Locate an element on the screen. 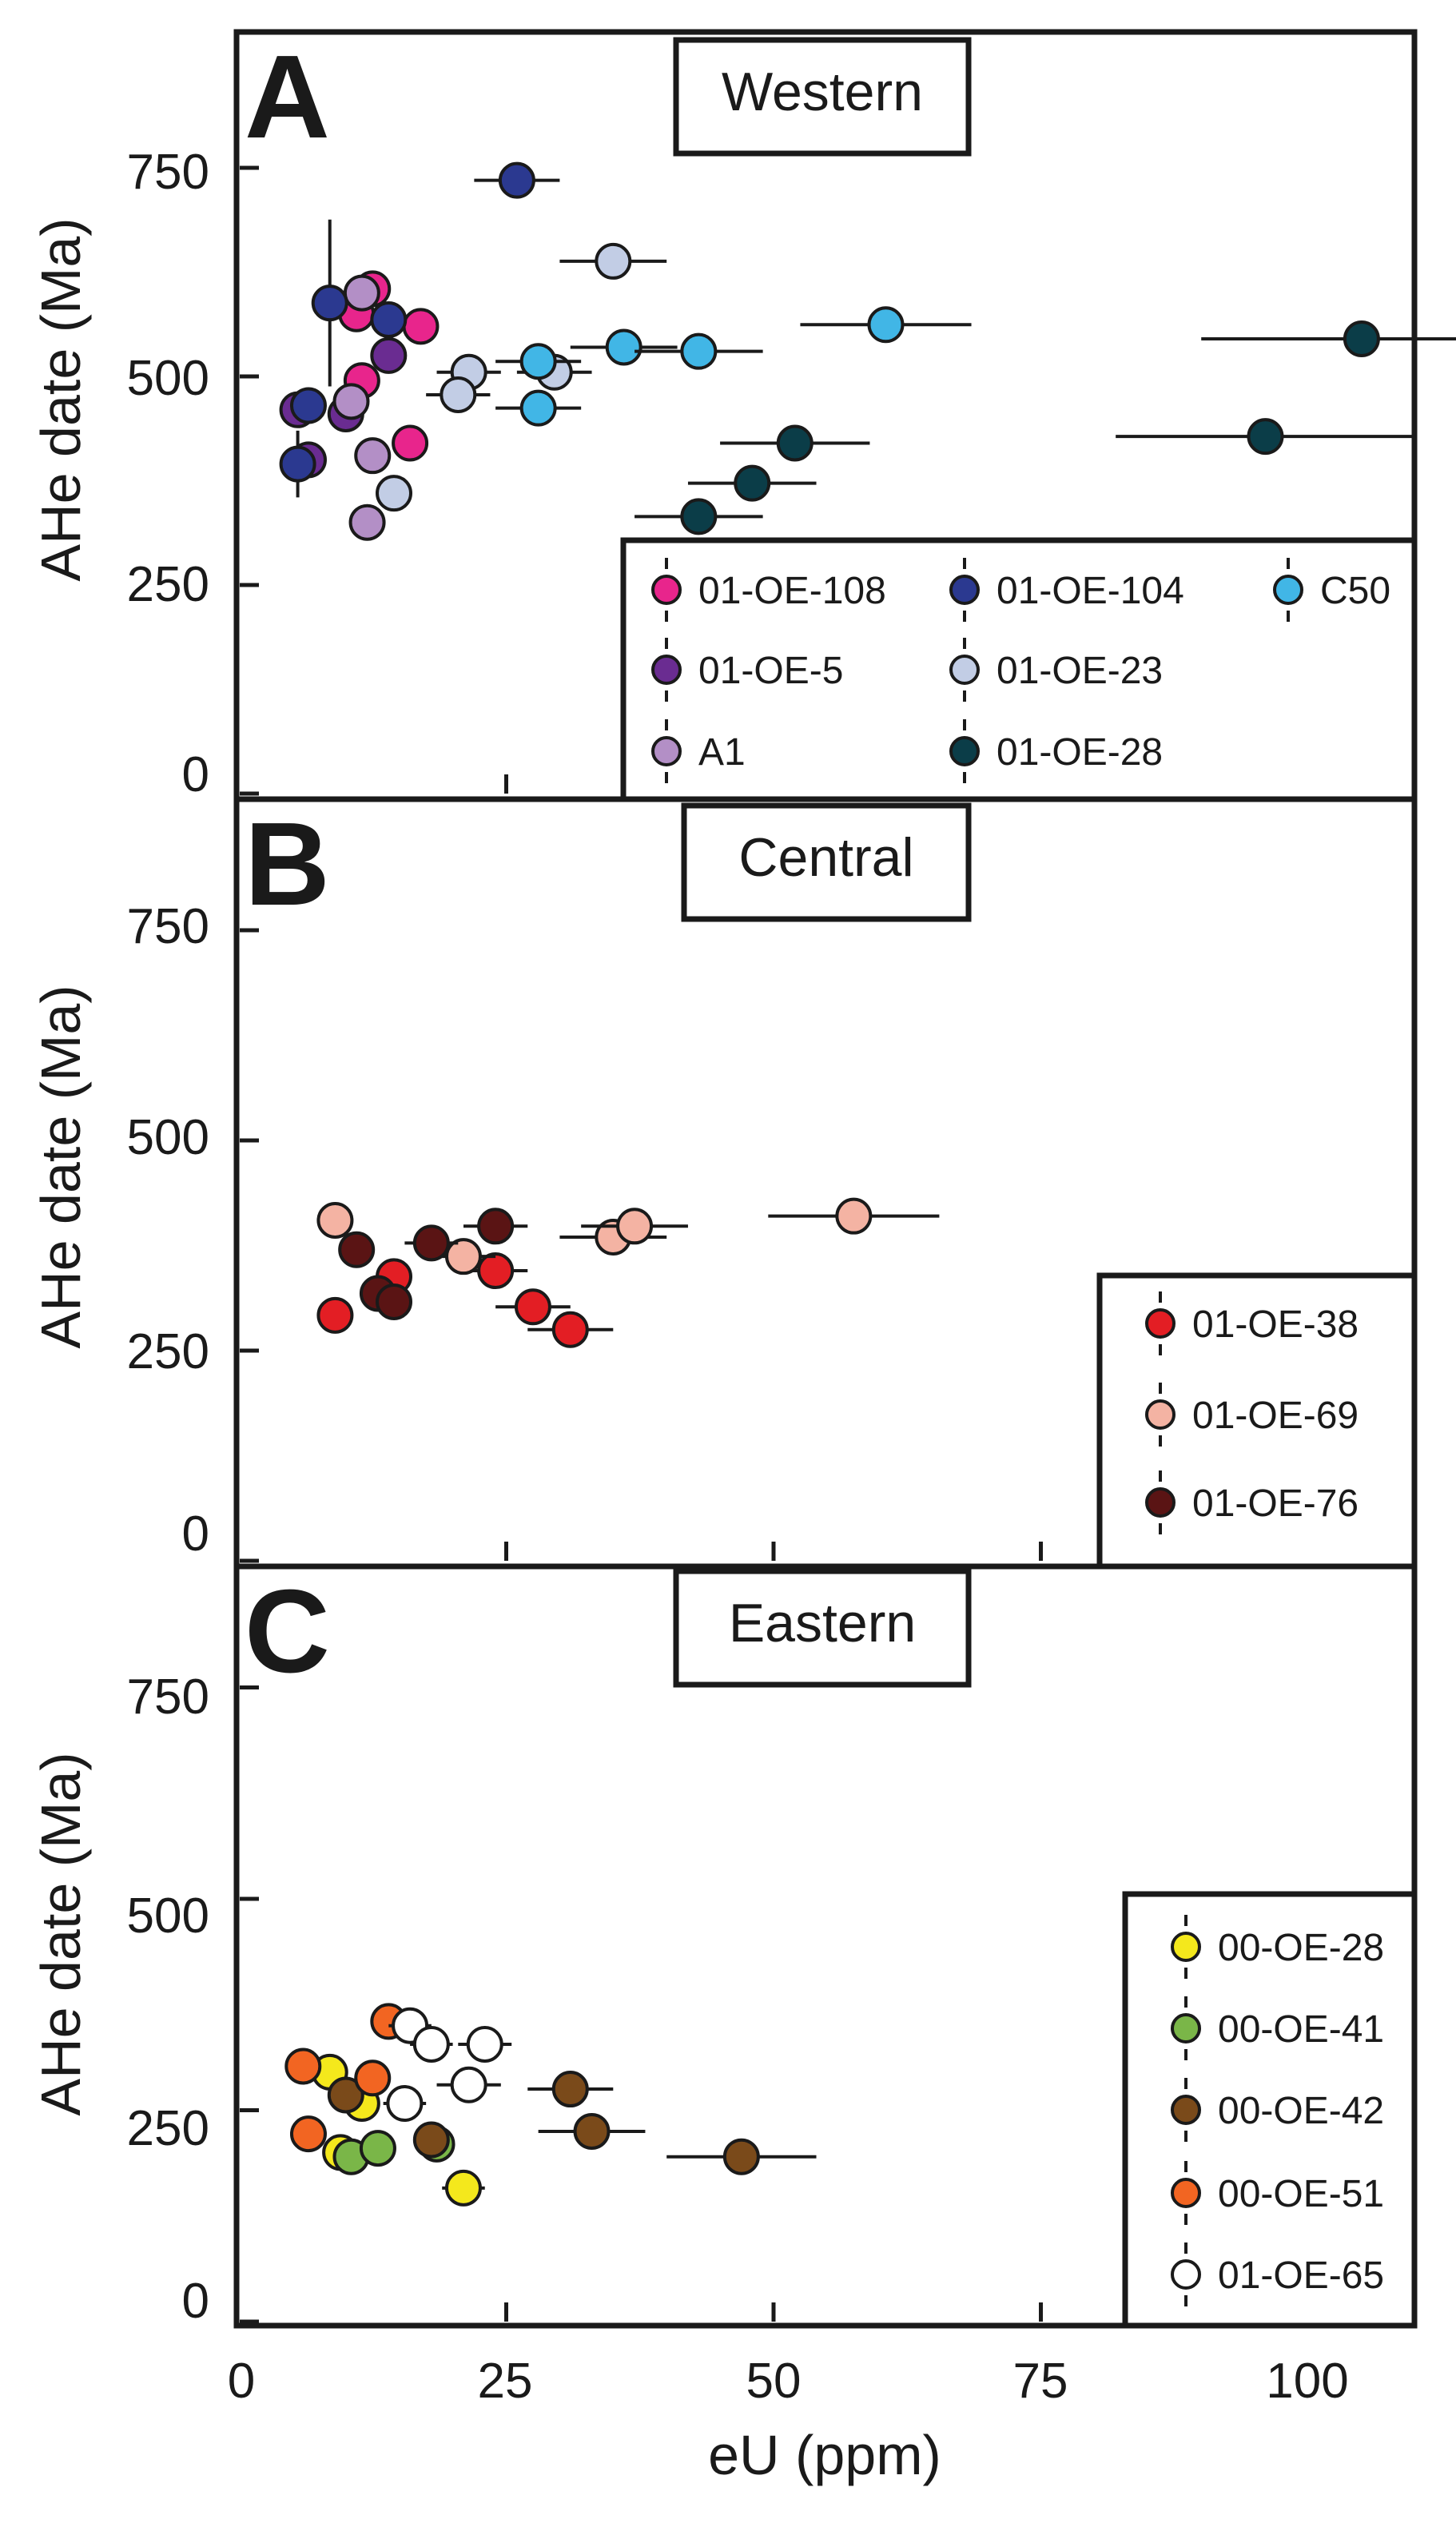 This screenshot has width=1456, height=2531. panel-a-title: Western is located at coordinates (822, 92).